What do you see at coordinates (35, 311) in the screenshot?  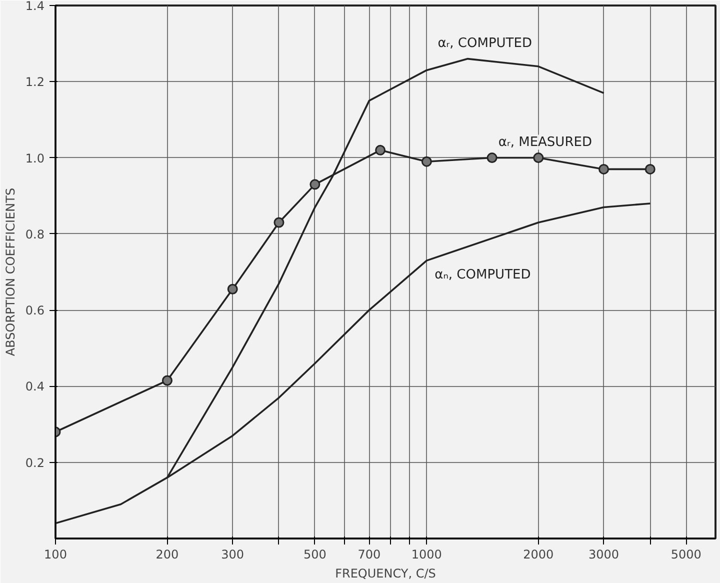 I see `y-tick-label: 0.6` at bounding box center [35, 311].